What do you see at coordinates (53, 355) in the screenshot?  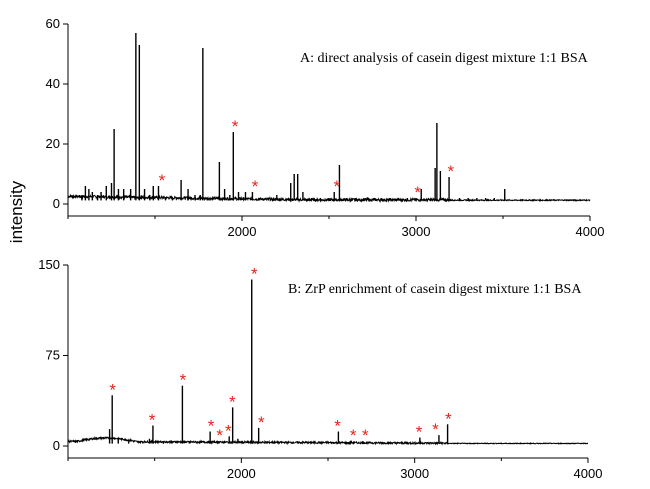 I see `y-tick-label: 75` at bounding box center [53, 355].